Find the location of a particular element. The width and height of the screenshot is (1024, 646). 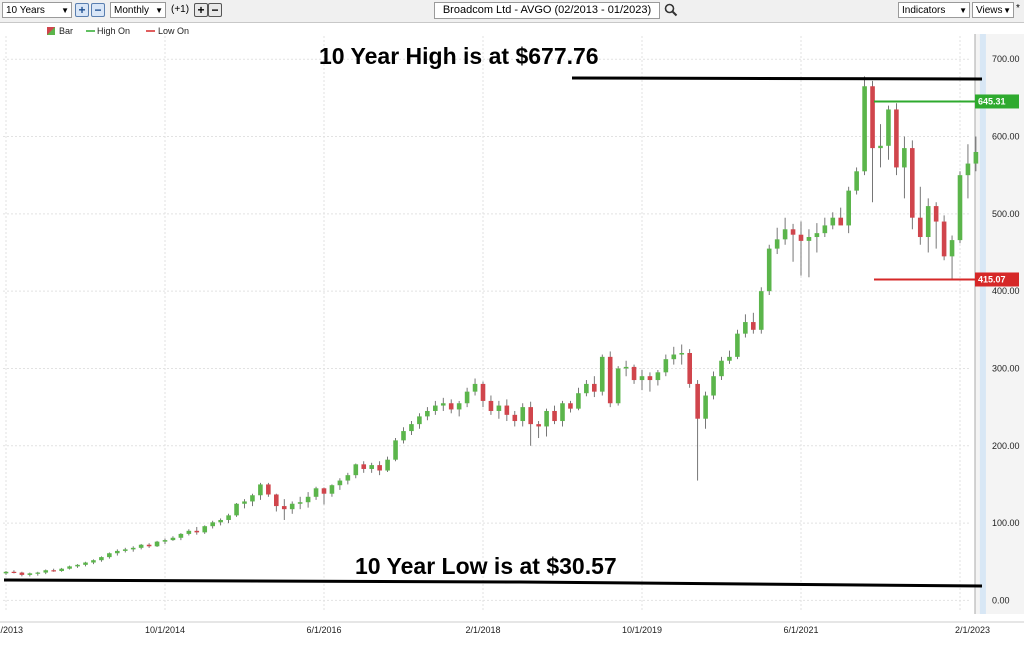

x-tick-label: 6/1/2016 is located at coordinates (323, 630).